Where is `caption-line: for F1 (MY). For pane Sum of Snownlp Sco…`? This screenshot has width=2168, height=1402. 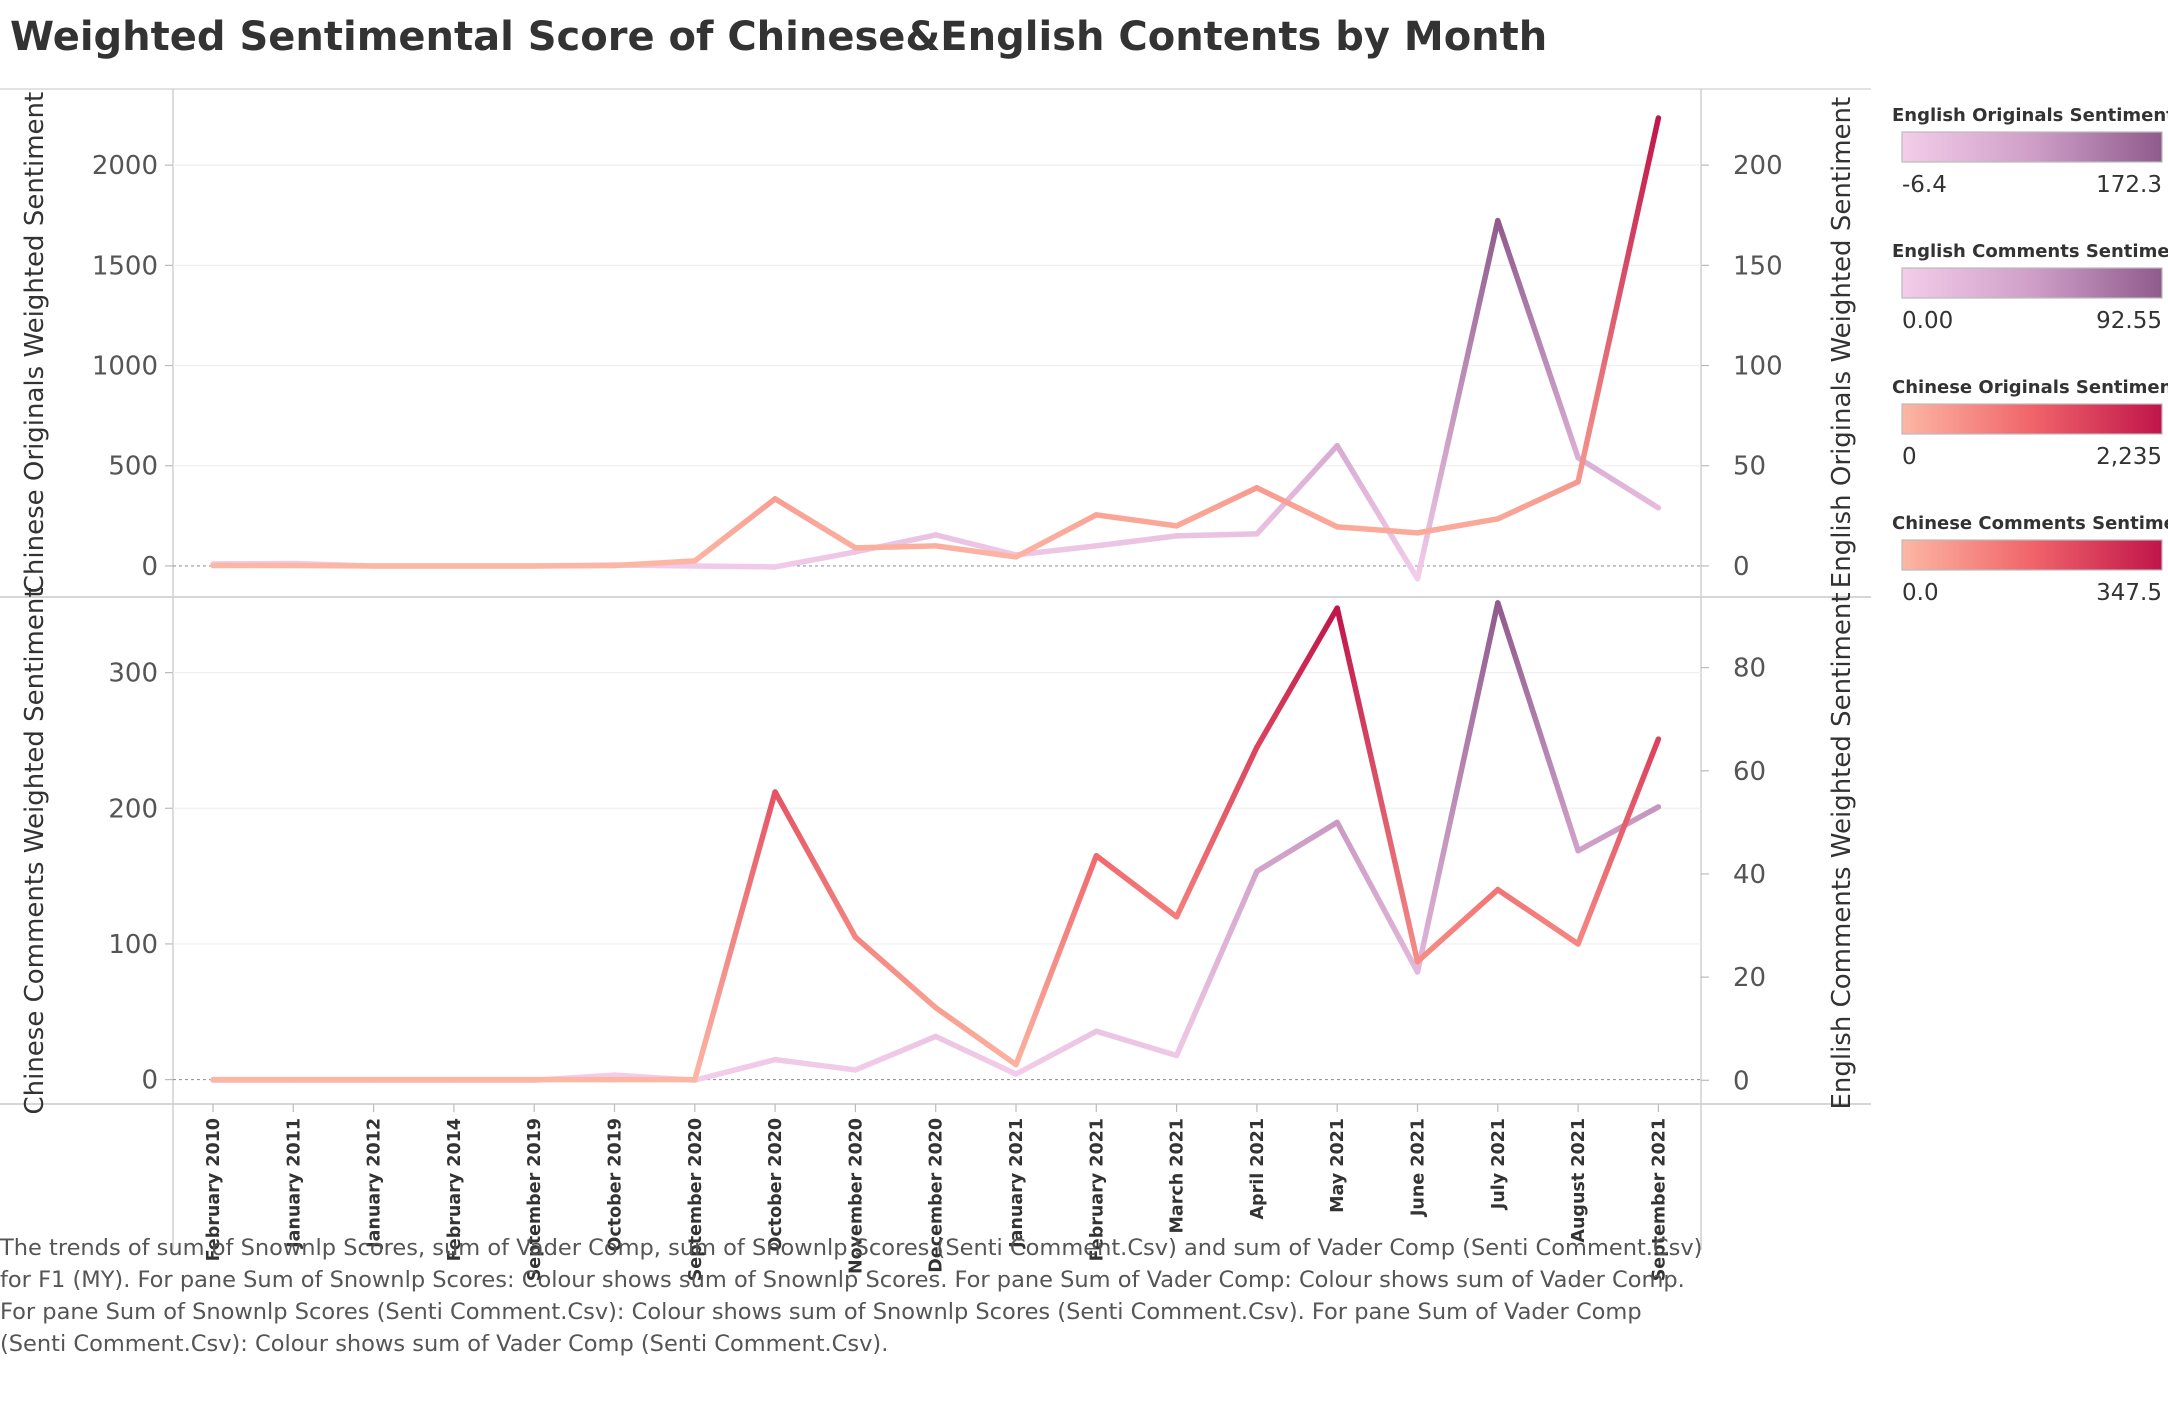
caption-line: for F1 (MY). For pane Sum of Snownlp Sco… is located at coordinates (842, 1280).